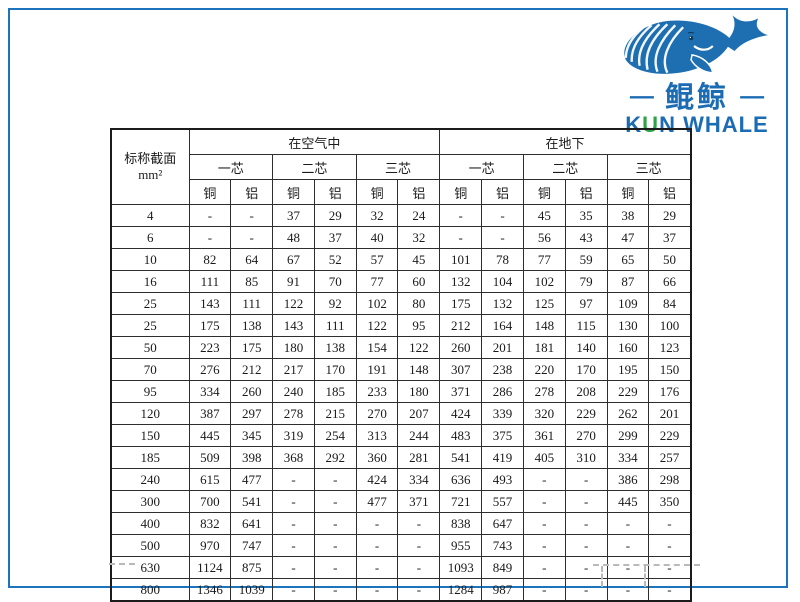 The height and width of the screenshot is (602, 800). What do you see at coordinates (628, 215) in the screenshot?
I see `table-cell: 38` at bounding box center [628, 215].